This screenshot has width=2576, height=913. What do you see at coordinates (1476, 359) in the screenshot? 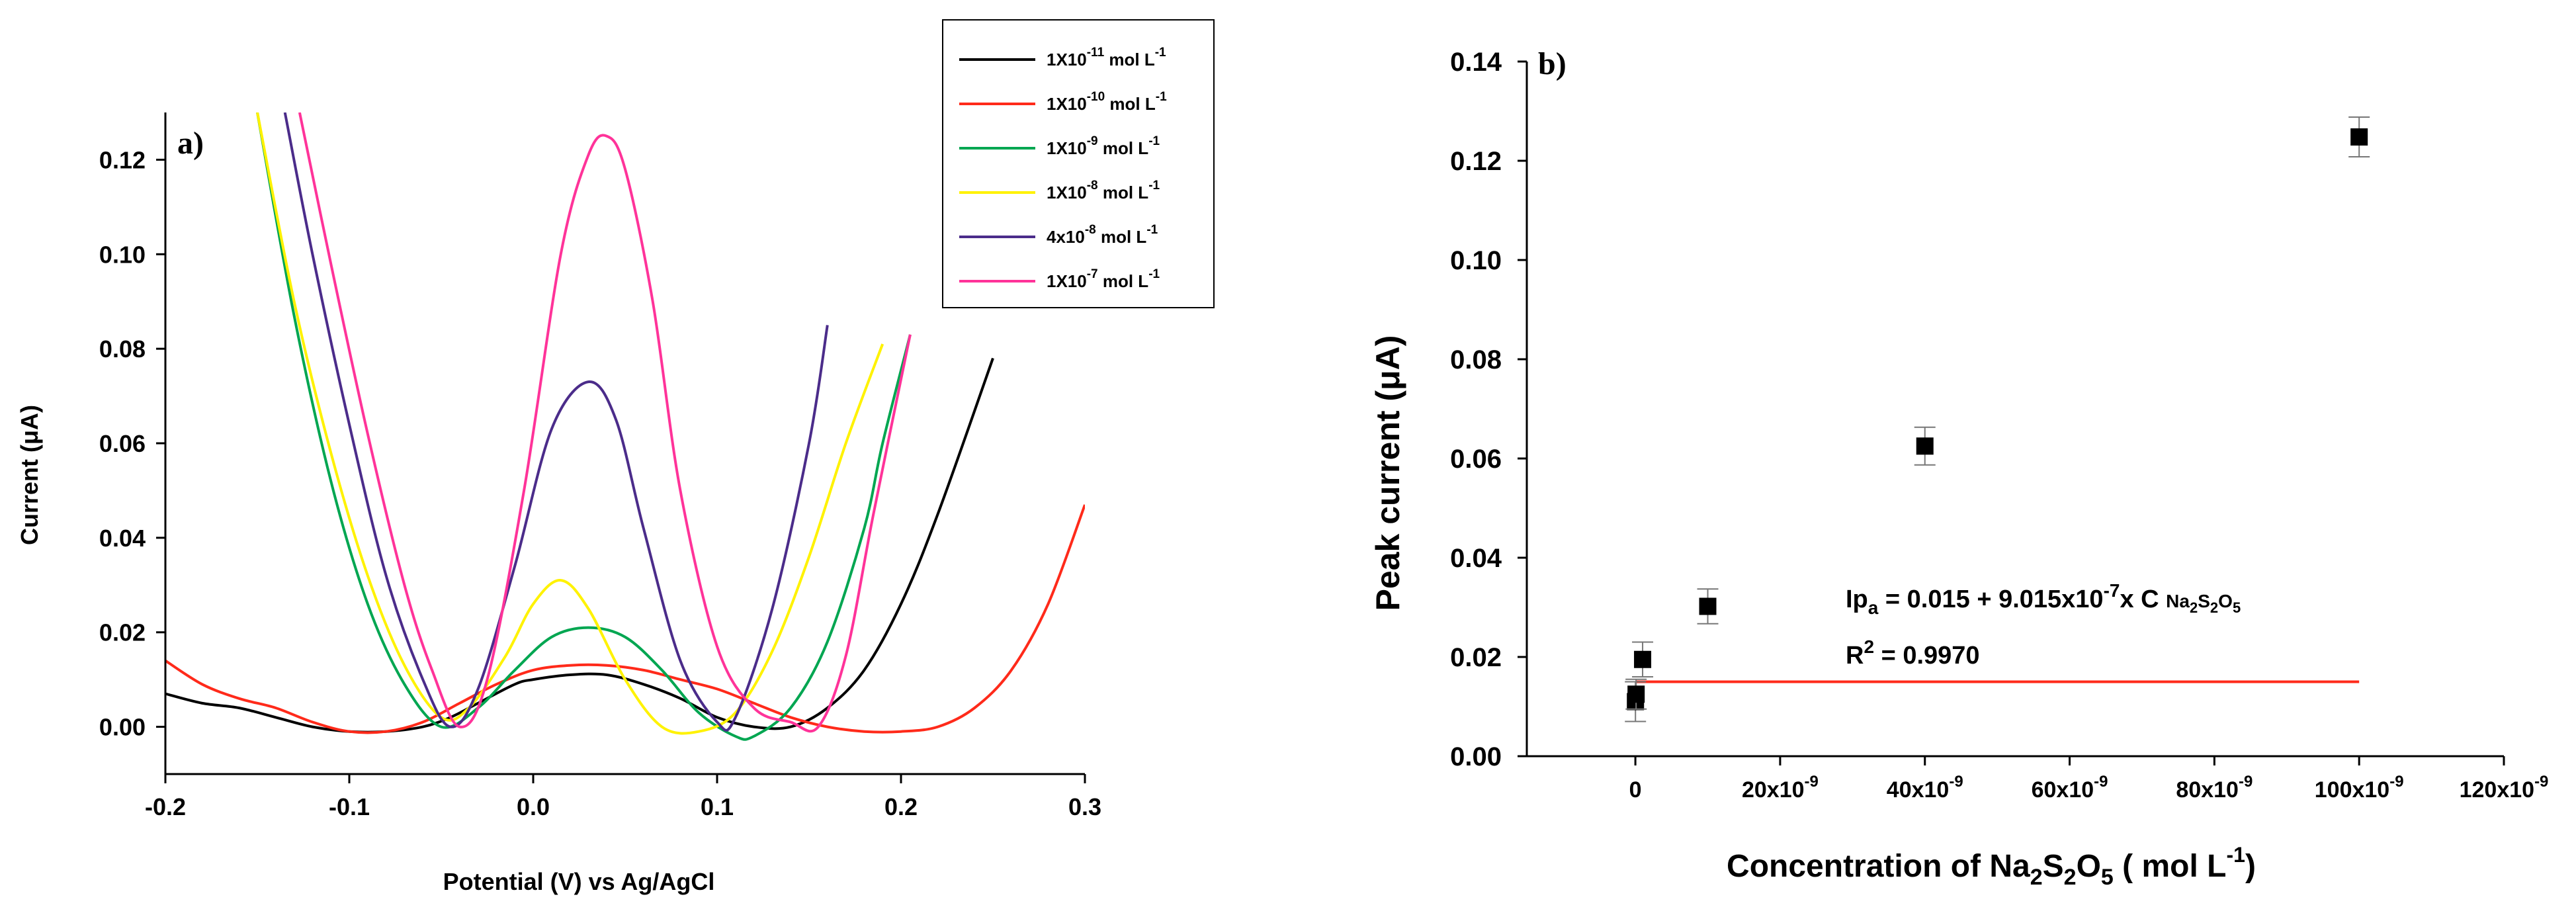
I see `panel-b-y-tick-label: 0.08` at bounding box center [1476, 359].